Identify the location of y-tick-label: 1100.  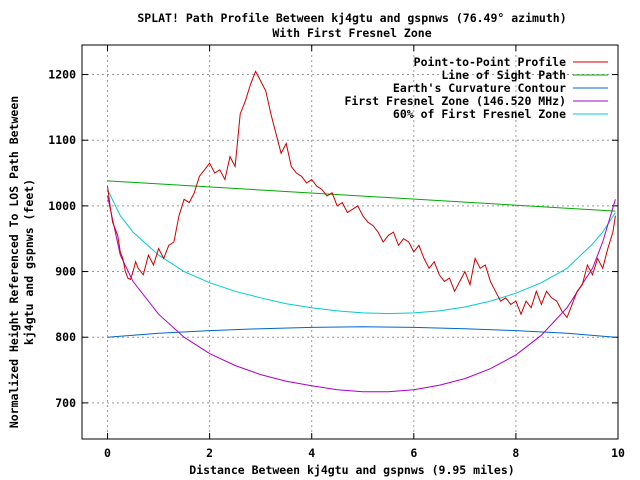
(62, 140).